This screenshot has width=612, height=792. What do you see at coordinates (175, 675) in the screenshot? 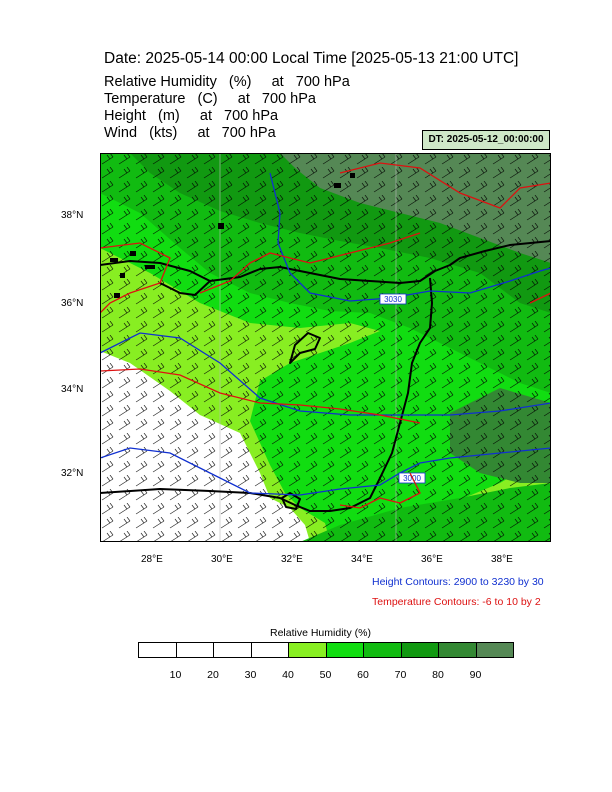
I see `colorbar-tick-label: 10` at bounding box center [175, 675].